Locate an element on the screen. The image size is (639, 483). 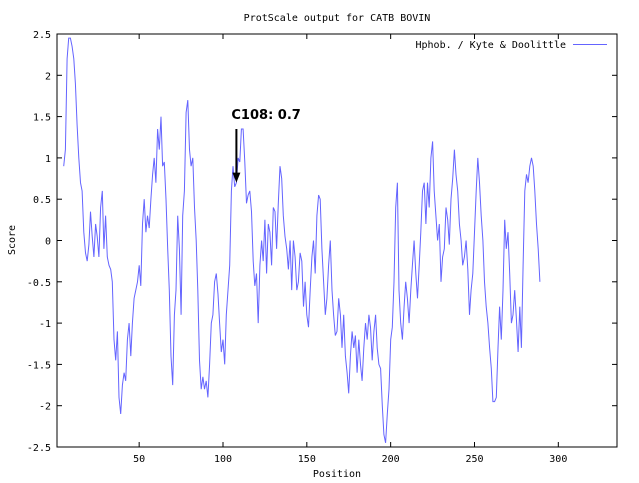
x-tick-label: 150 is located at coordinates (307, 459).